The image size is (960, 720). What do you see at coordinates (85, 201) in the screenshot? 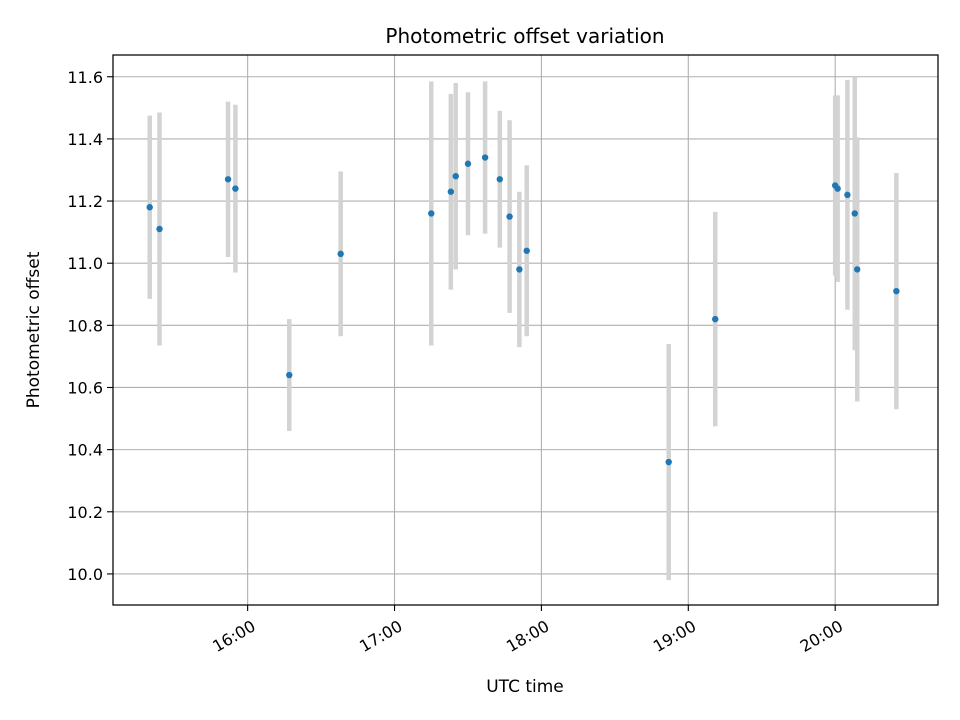
I see `y-tick-label: 11.2` at bounding box center [85, 201].